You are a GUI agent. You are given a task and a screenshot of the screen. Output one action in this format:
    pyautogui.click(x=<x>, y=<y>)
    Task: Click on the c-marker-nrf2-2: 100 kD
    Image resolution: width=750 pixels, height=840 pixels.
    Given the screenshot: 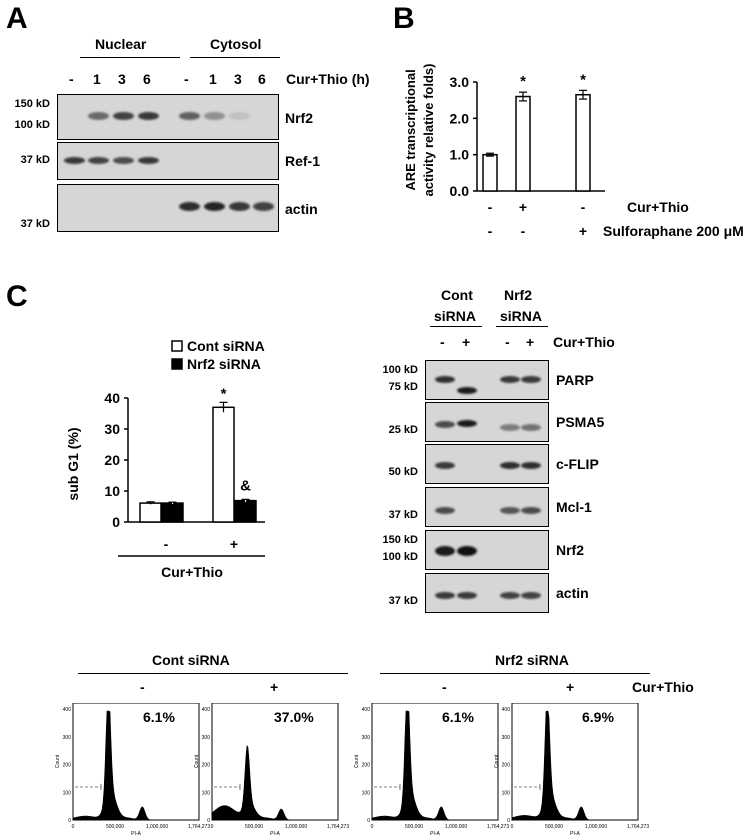 What is the action you would take?
    pyautogui.click(x=400, y=557)
    